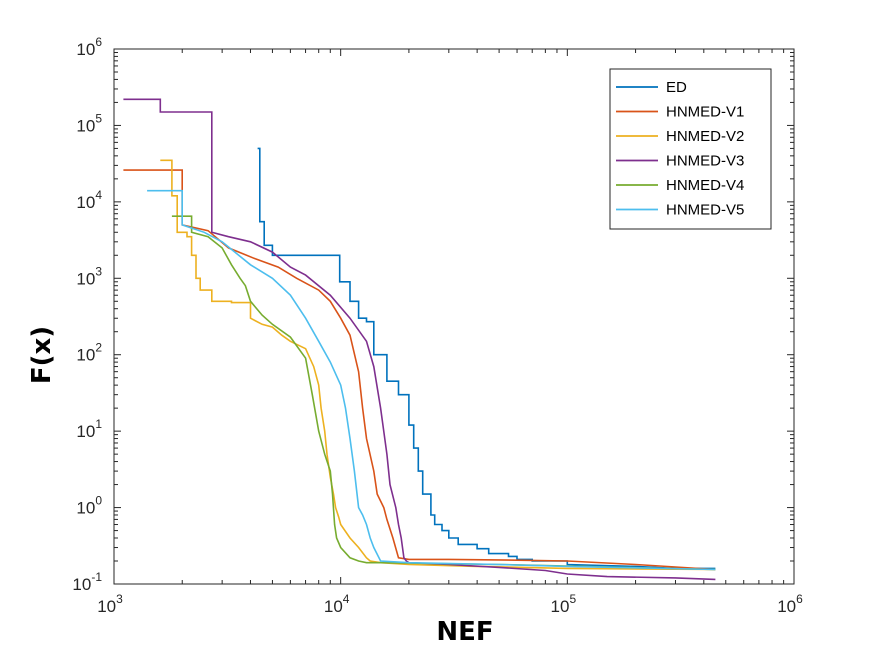 This screenshot has height=656, width=875. I want to click on y-tick-label: 10⁴, so click(89, 200).